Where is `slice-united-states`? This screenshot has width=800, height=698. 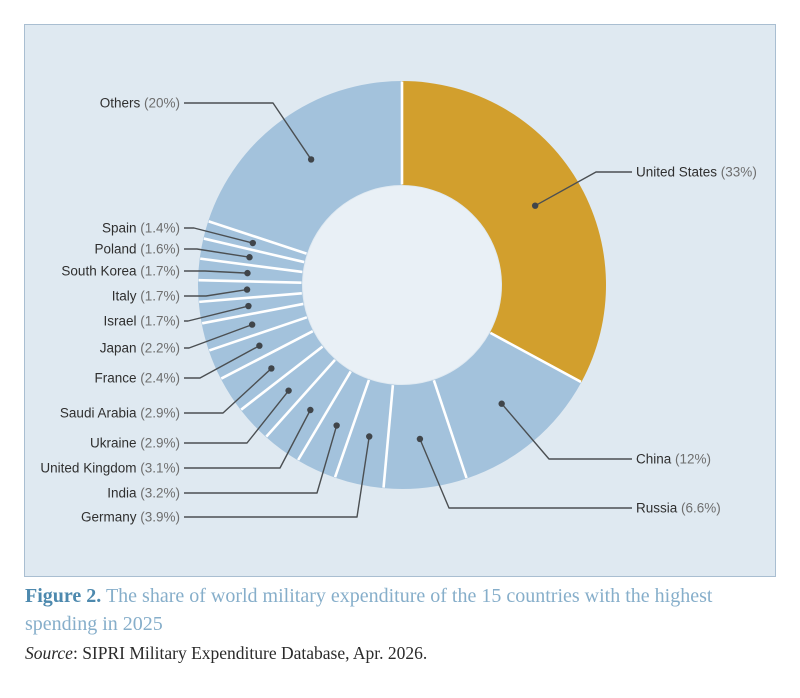 slice-united-states is located at coordinates (504, 232).